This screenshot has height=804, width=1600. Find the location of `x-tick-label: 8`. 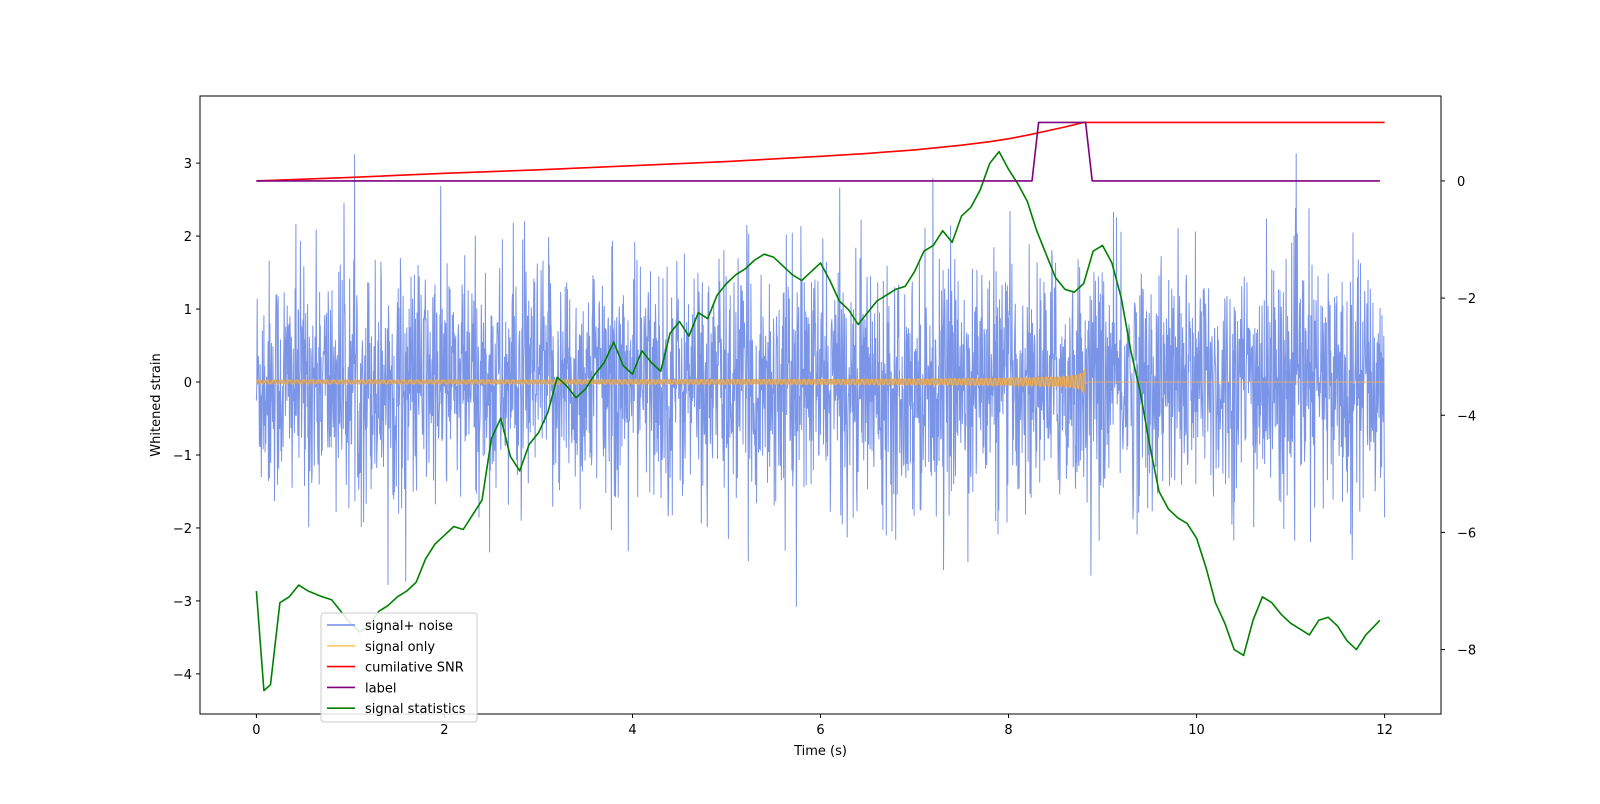

x-tick-label: 8 is located at coordinates (1008, 730).